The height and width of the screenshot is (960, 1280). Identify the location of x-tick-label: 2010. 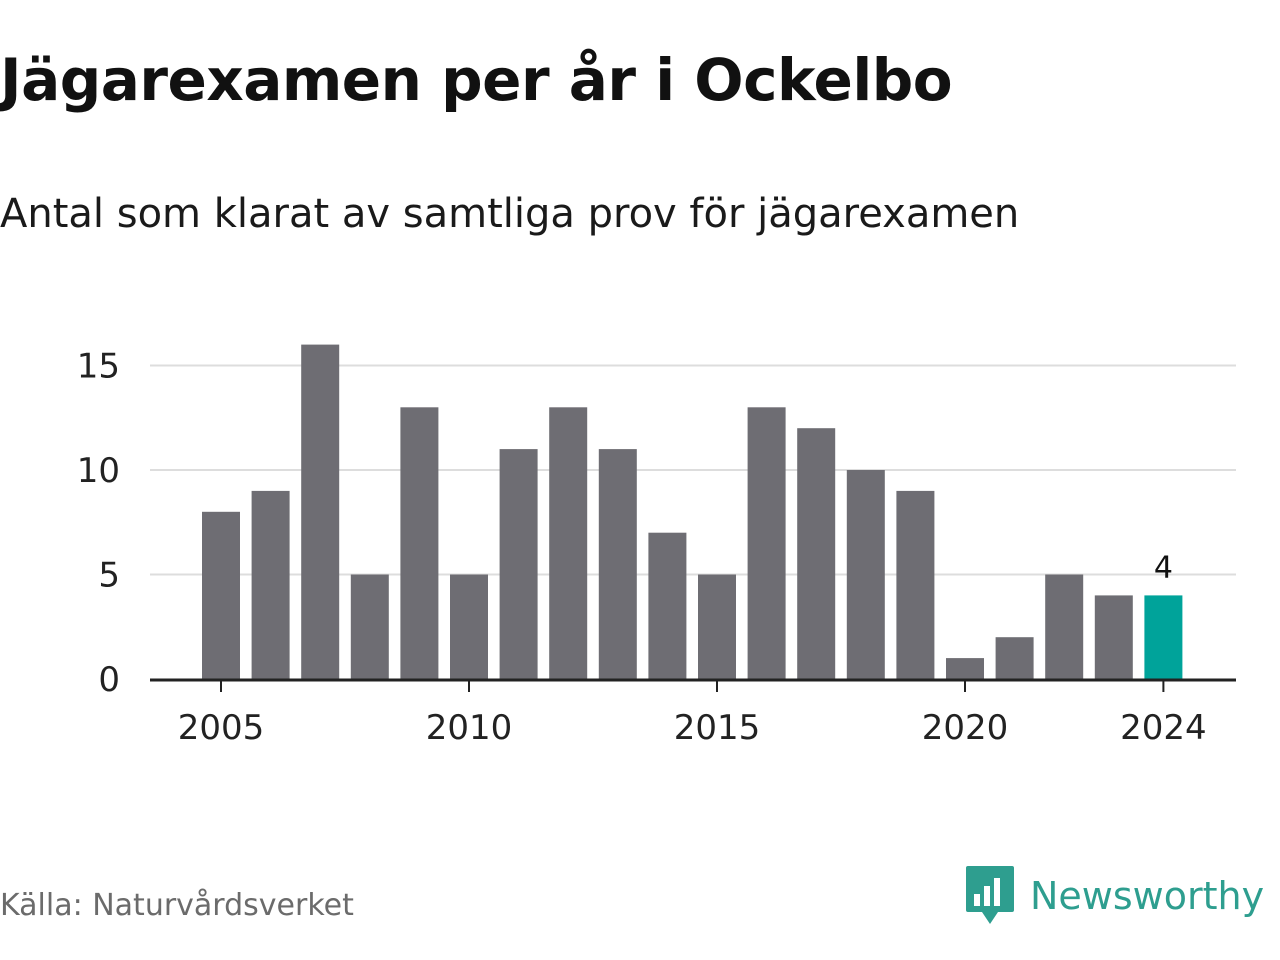
(469, 728).